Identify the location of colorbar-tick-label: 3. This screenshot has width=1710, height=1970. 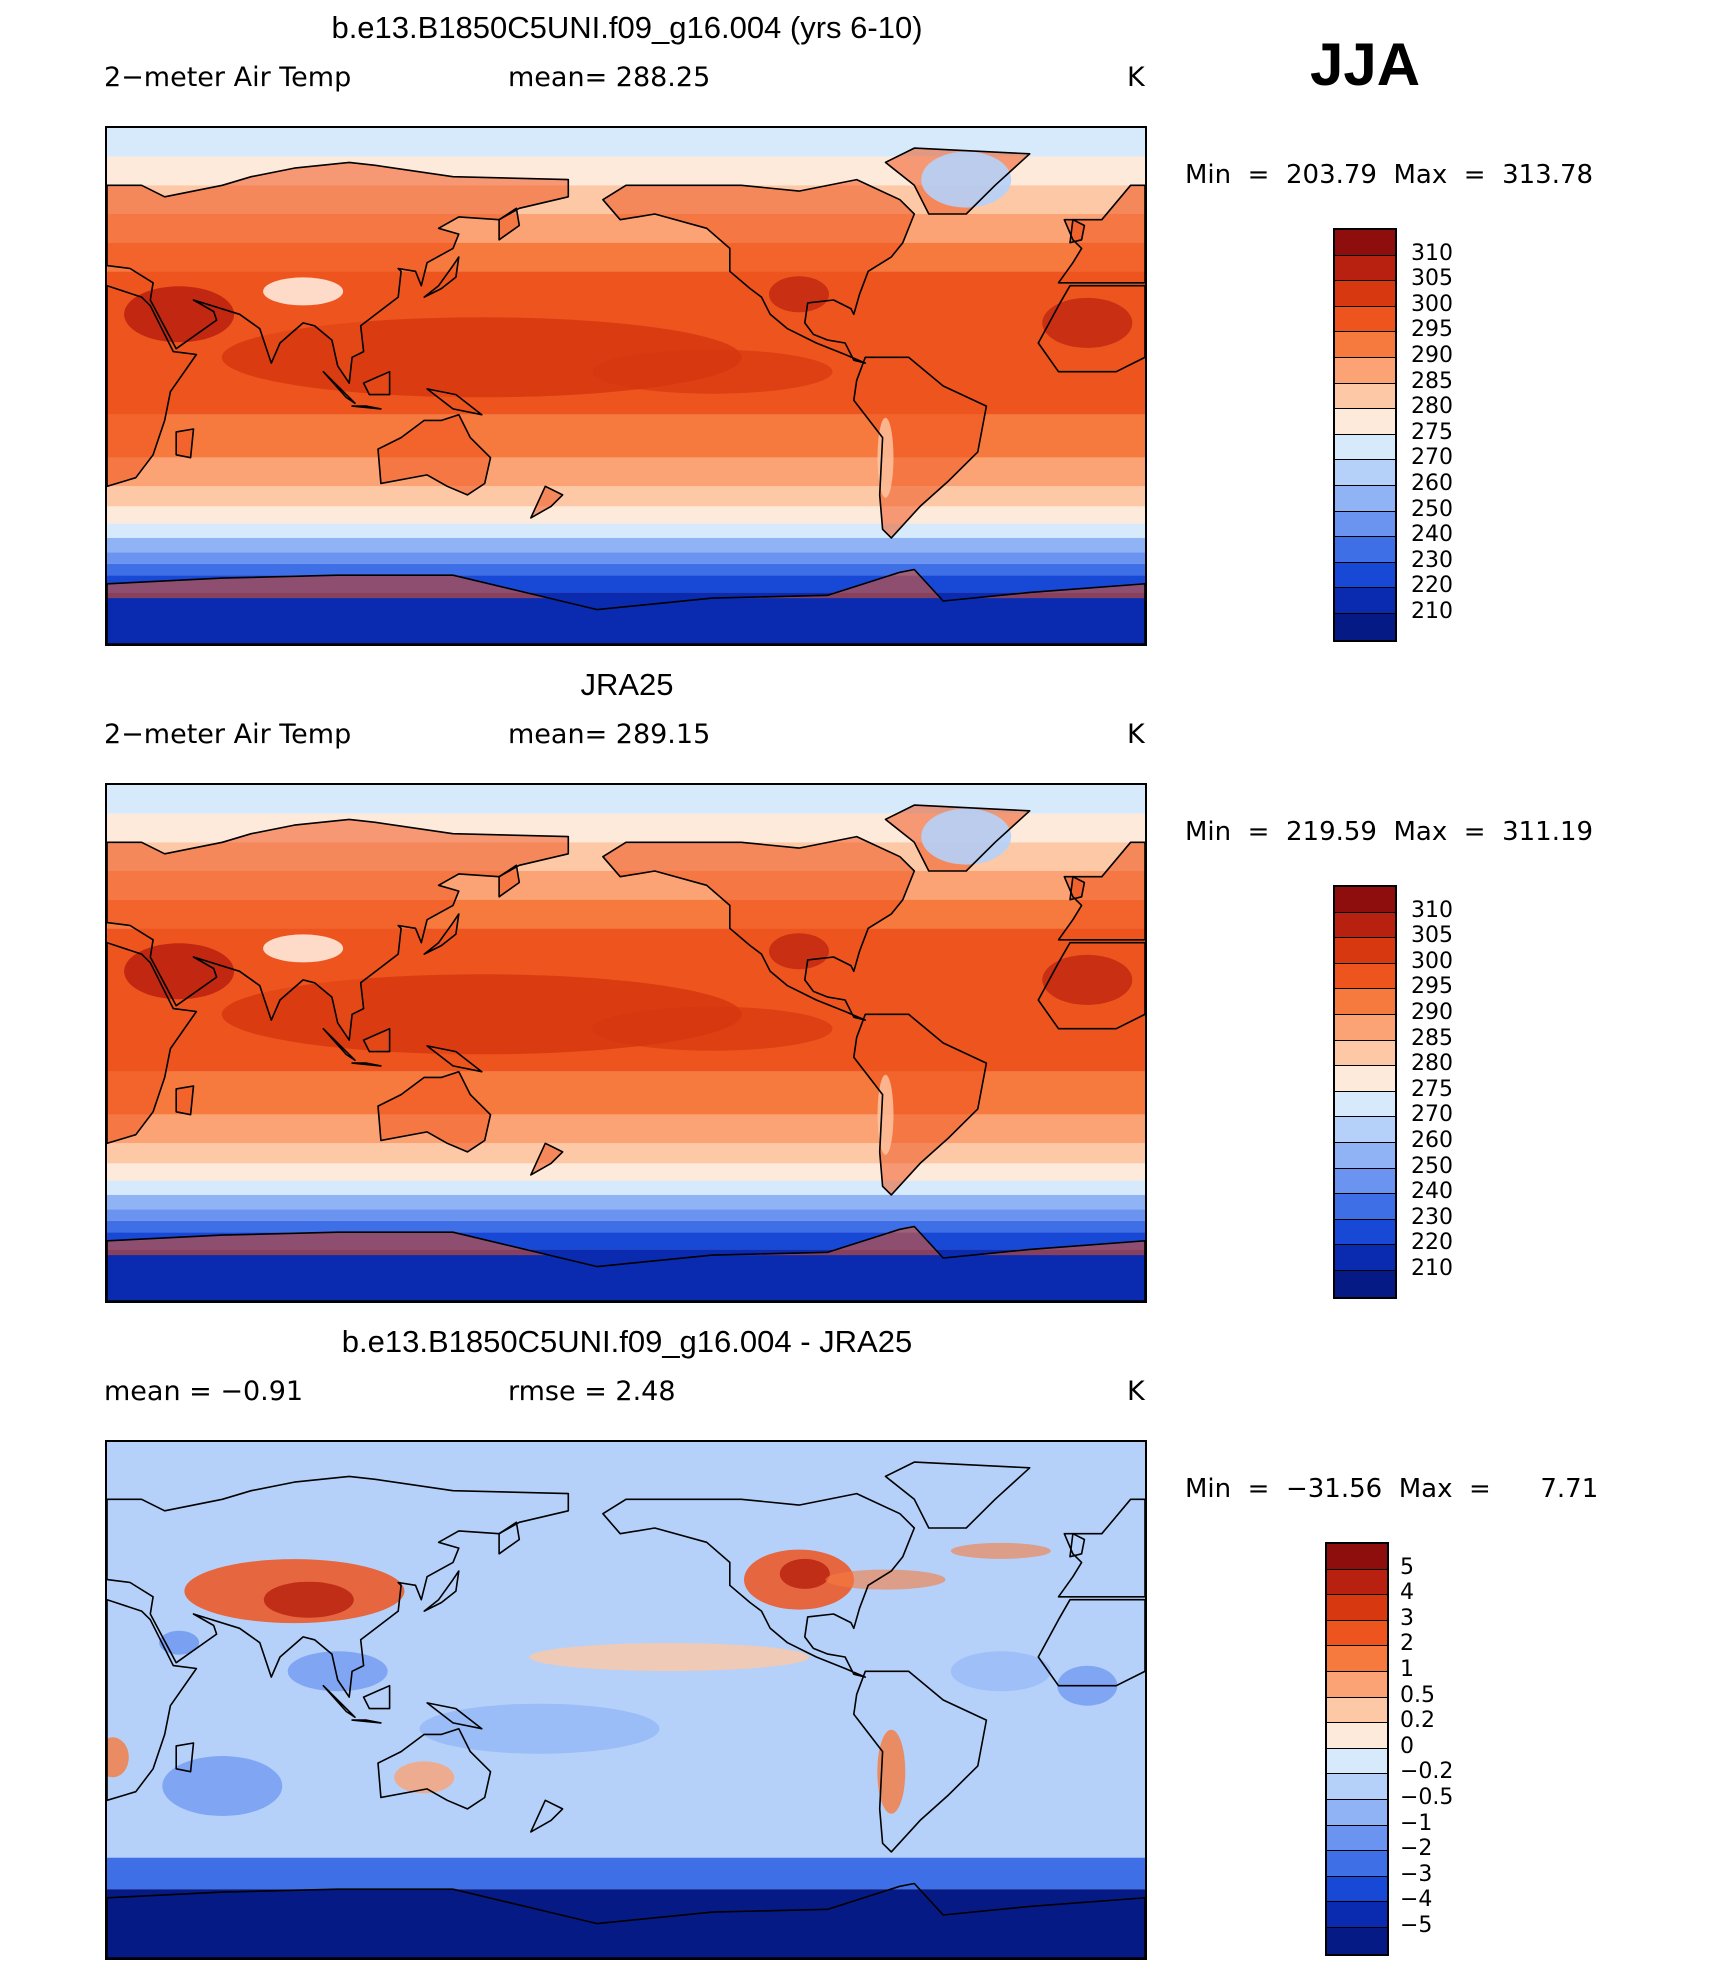
(1407, 1618).